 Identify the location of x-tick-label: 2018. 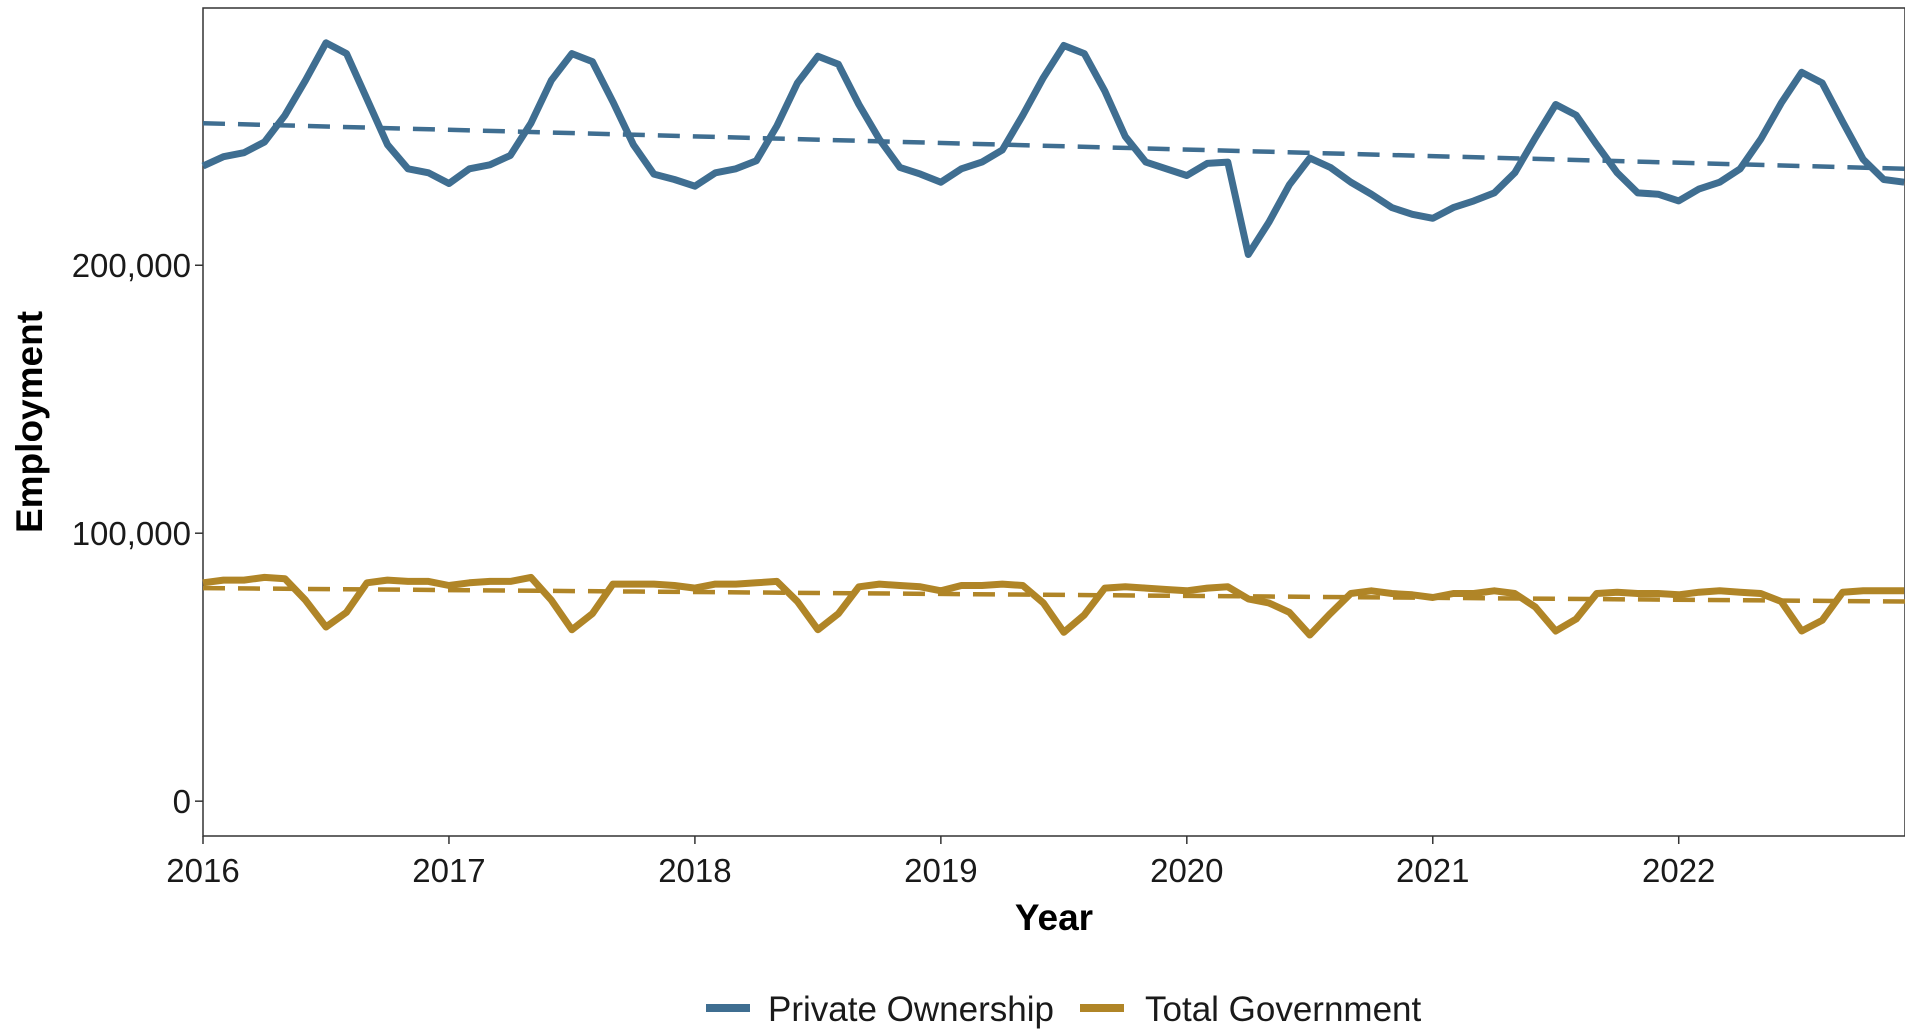
(694, 870).